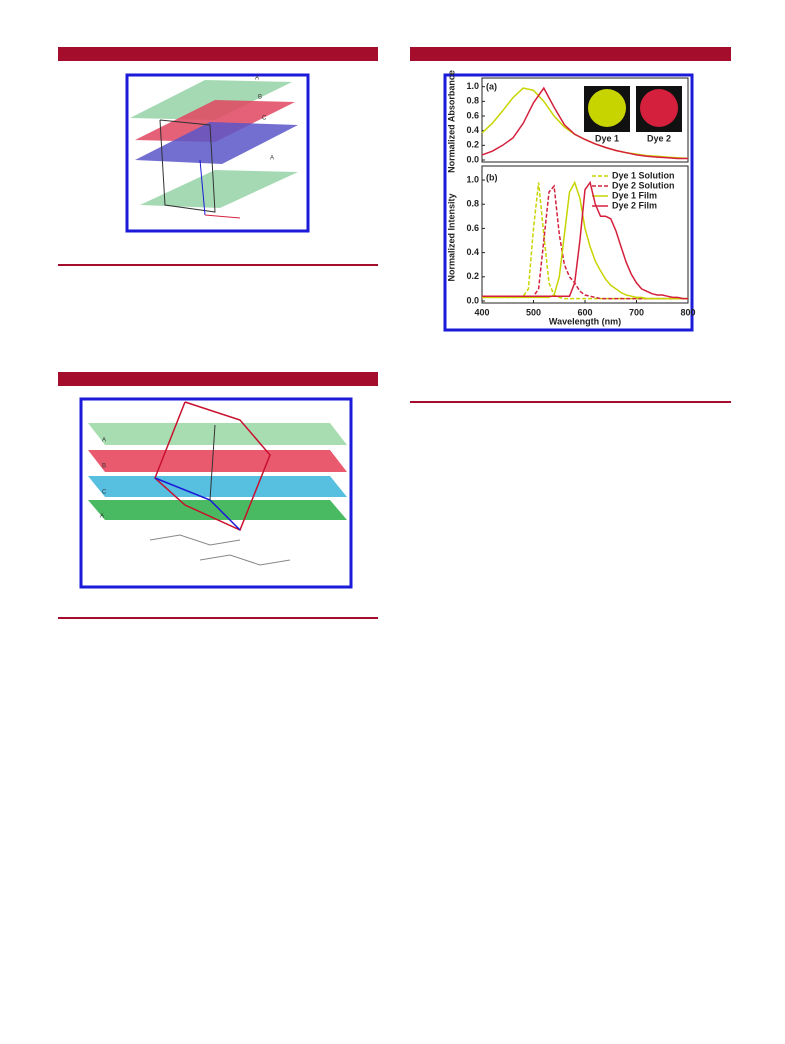  Describe the element at coordinates (533, 312) in the screenshot. I see `x-tick-label: 500` at that location.